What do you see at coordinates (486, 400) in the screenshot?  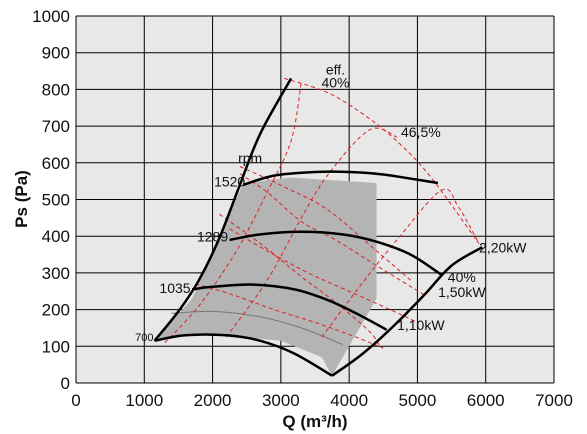 I see `x-tick-label: 6000` at bounding box center [486, 400].